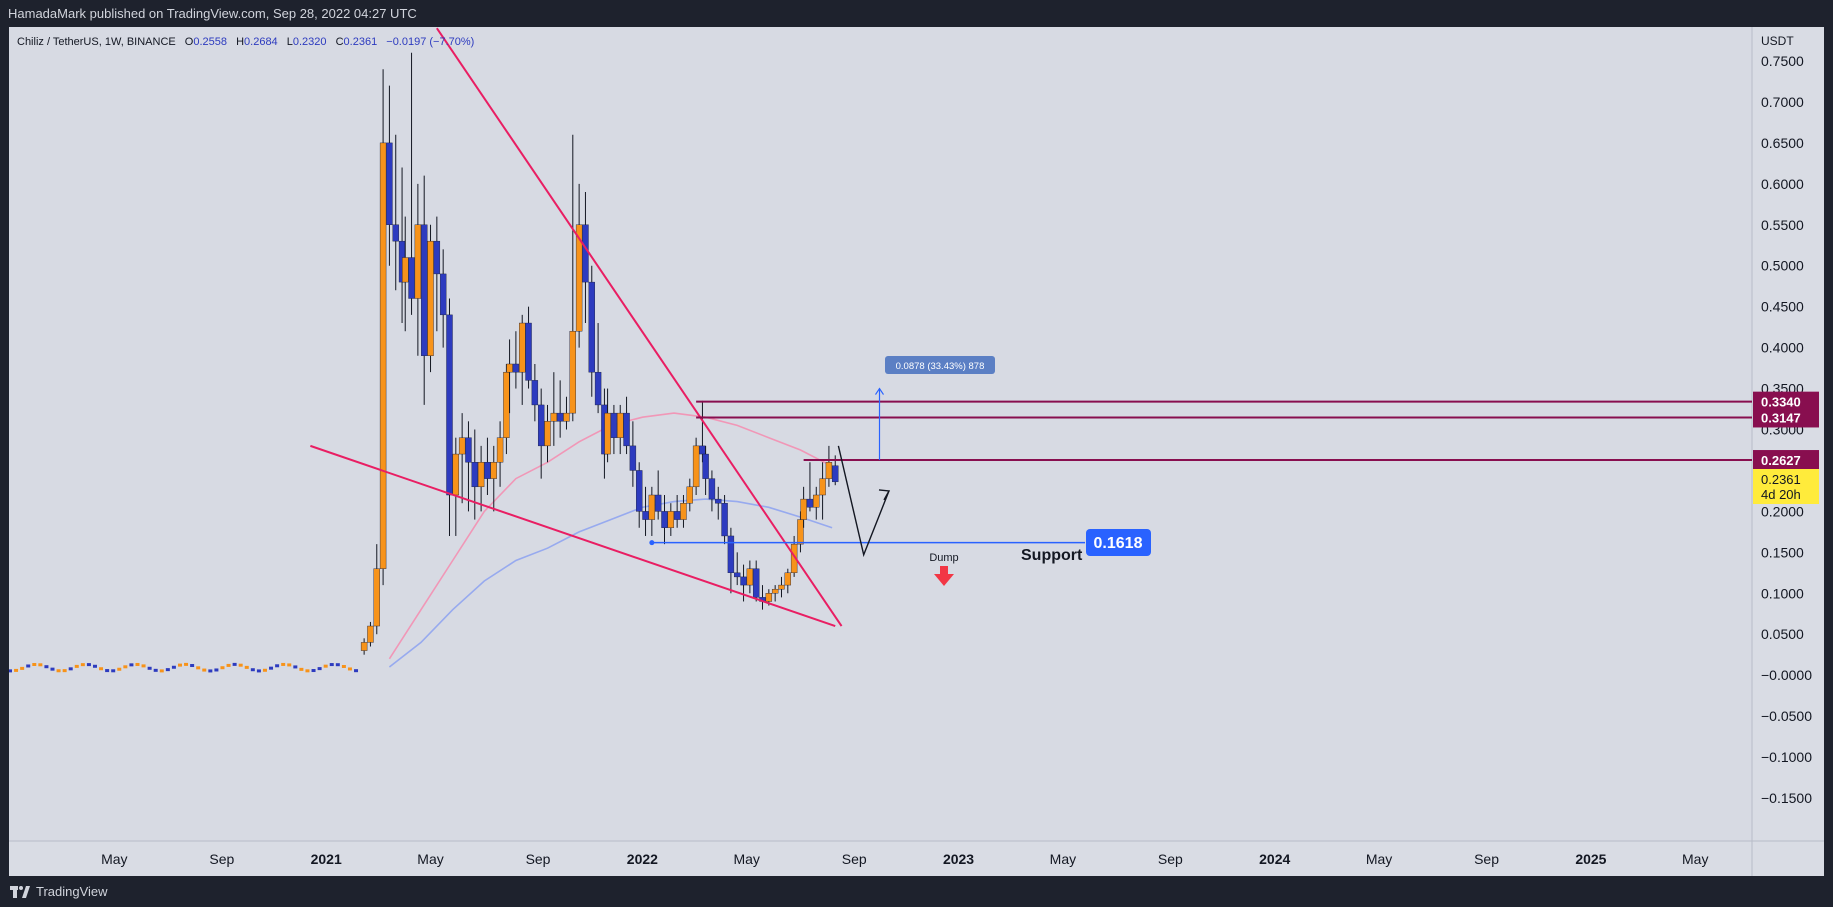 This screenshot has width=1833, height=907. What do you see at coordinates (1781, 479) in the screenshot?
I see `last-price-value: 0.2361` at bounding box center [1781, 479].